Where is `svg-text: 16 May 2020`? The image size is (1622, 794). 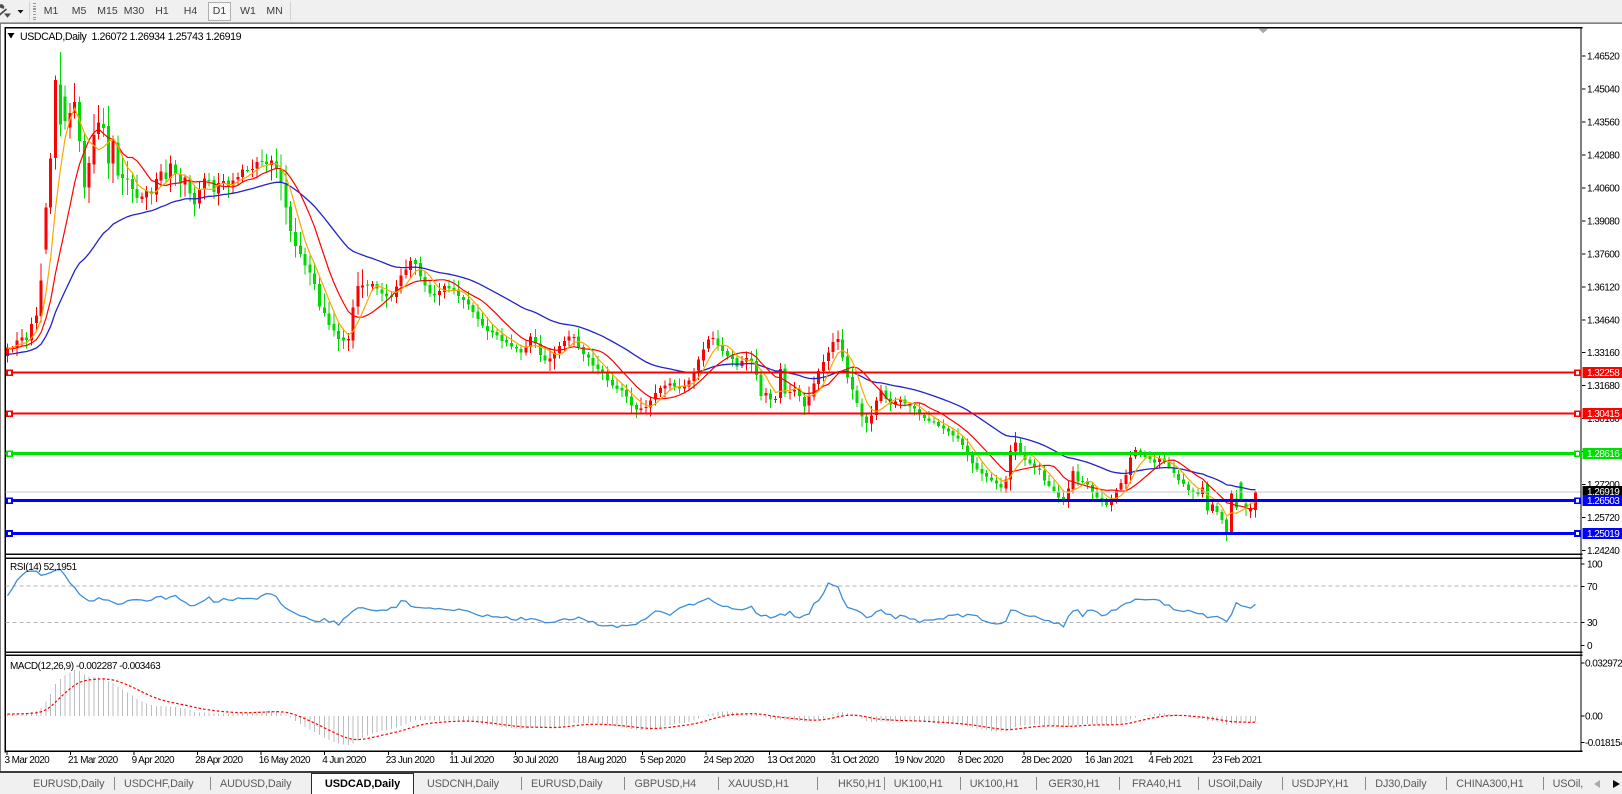 svg-text: 16 May 2020 is located at coordinates (285, 760).